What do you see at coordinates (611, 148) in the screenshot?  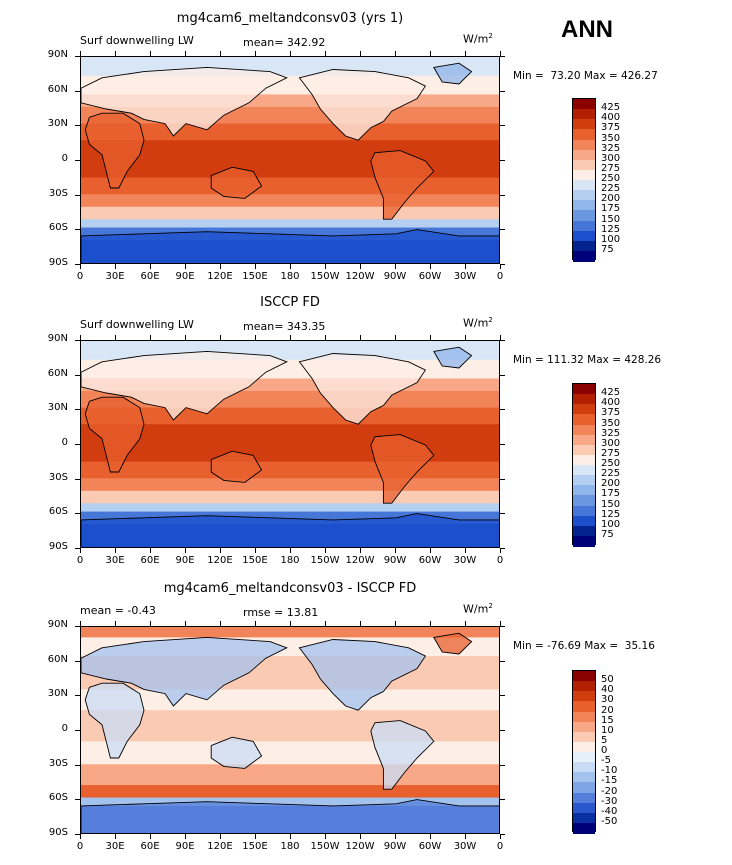 I see `colorbar-label: 325` at bounding box center [611, 148].